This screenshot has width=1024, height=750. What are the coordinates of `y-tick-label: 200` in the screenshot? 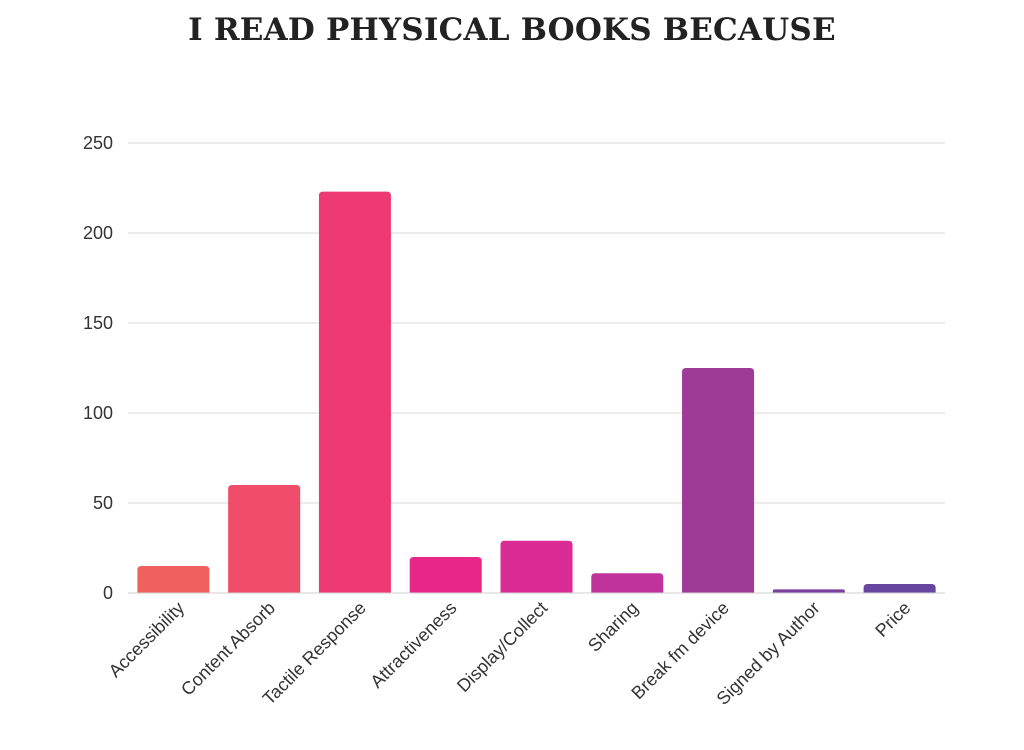 It's located at (98, 233).